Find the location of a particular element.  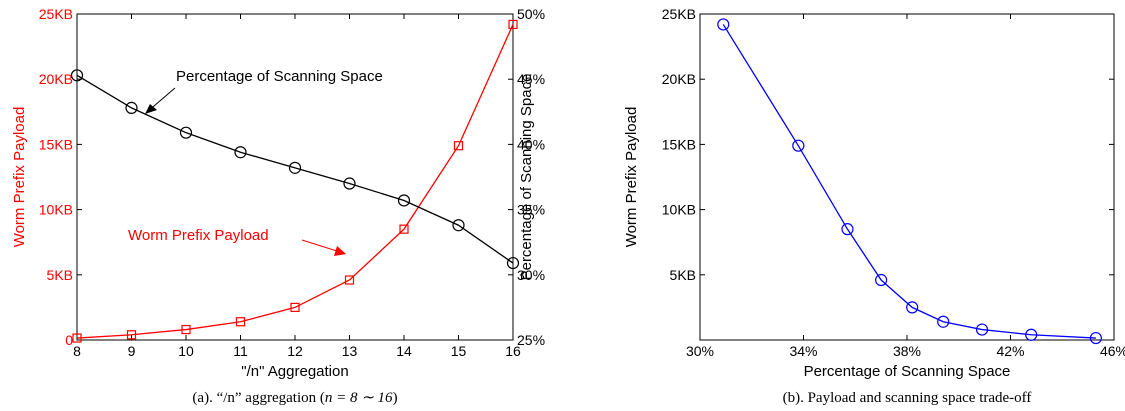

chart-a-annotation-arrowhead-scanning-space is located at coordinates (151, 109).